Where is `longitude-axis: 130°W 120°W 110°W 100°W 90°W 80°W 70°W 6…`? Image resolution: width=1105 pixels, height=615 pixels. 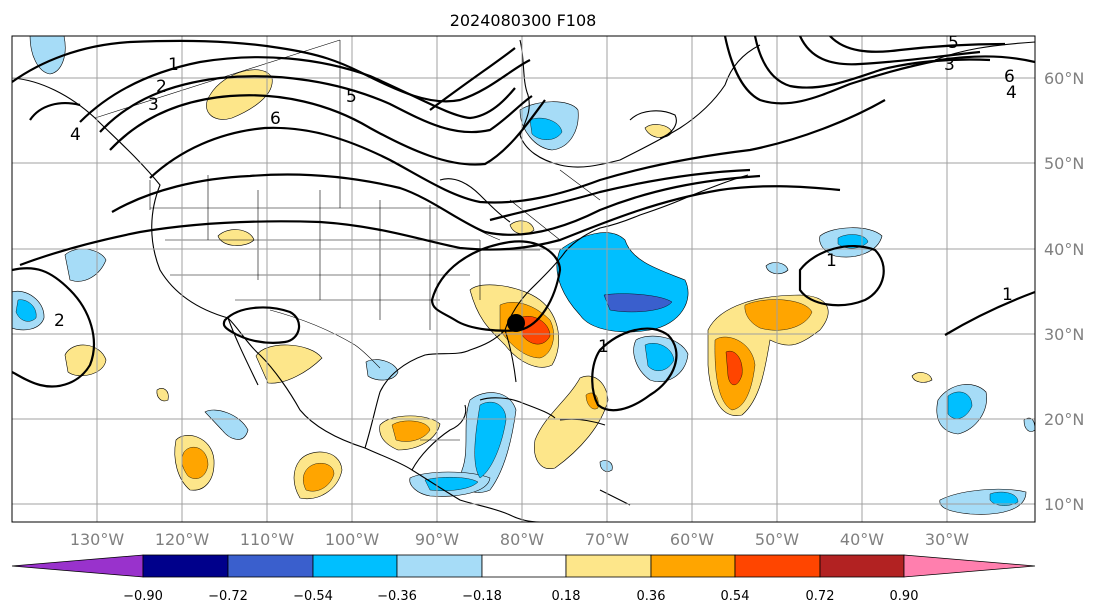 longitude-axis: 130°W 120°W 110°W 100°W 90°W 80°W 70°W 6… is located at coordinates (519, 539).